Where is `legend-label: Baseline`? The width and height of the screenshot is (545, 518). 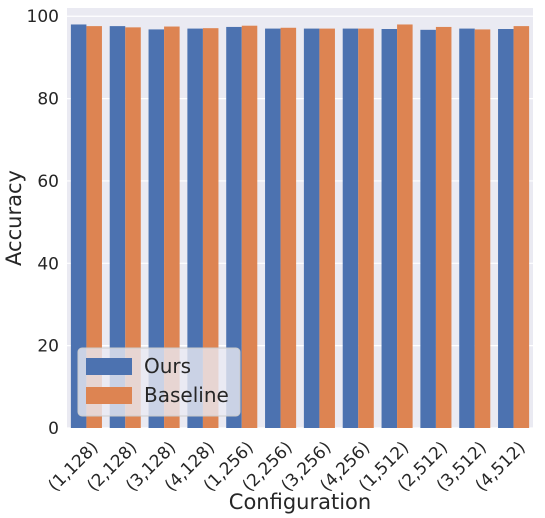 legend-label: Baseline is located at coordinates (186, 395).